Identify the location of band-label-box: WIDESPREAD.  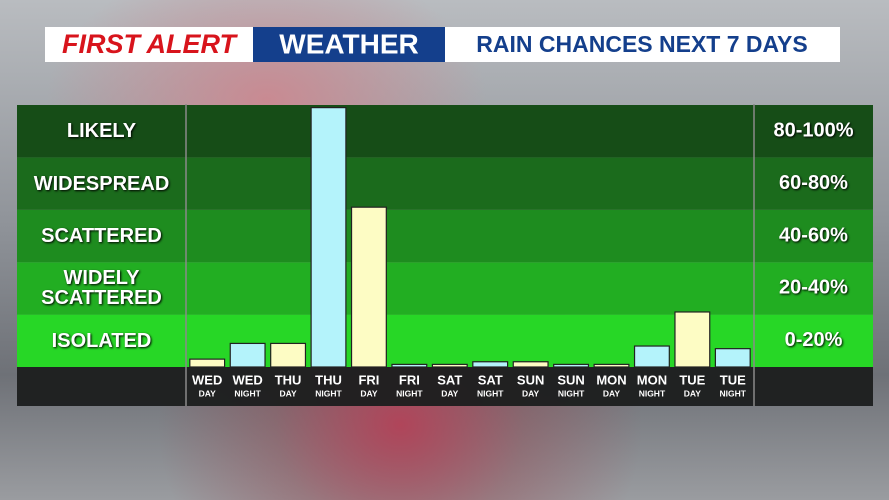
(101, 183).